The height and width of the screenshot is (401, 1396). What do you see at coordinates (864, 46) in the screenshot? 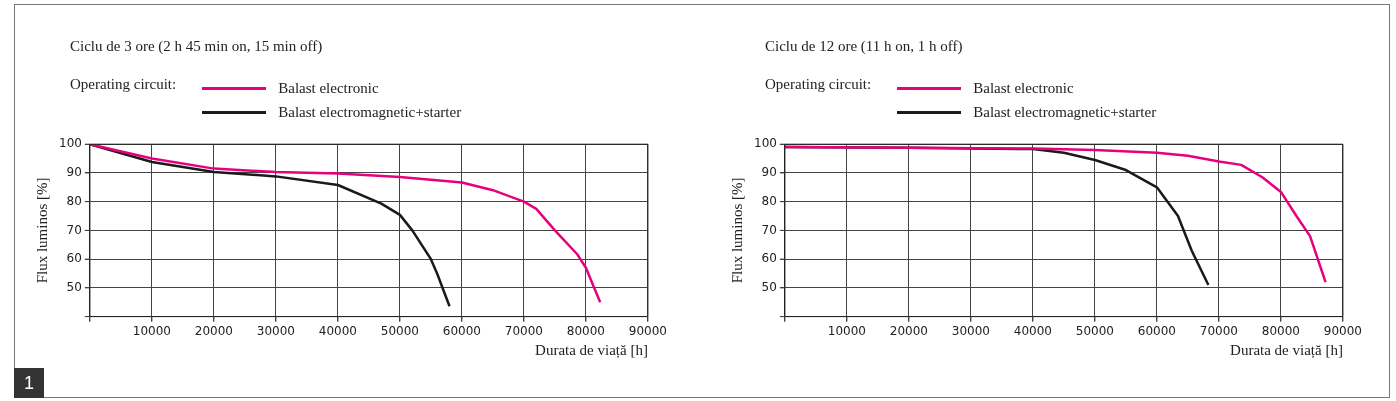
I see `chart-title: Ciclu de 12 ore (11 h on, 1 h off)` at bounding box center [864, 46].